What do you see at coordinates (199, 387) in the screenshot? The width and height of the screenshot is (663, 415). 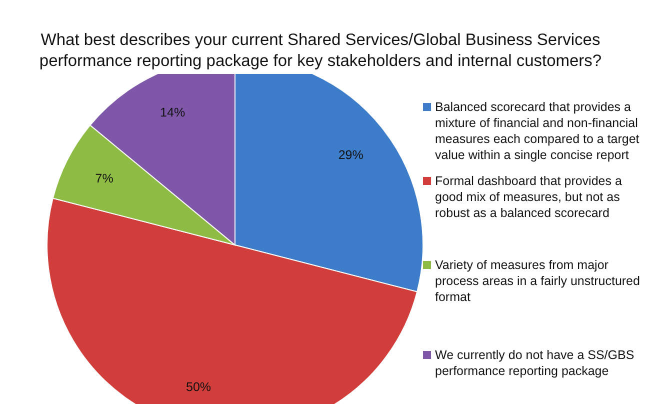 I see `data-label: 50%` at bounding box center [199, 387].